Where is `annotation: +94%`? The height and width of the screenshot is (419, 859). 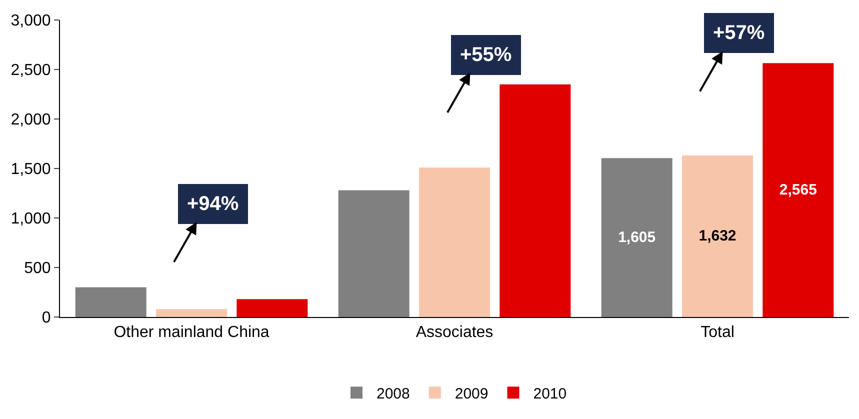
annotation: +94% is located at coordinates (213, 204).